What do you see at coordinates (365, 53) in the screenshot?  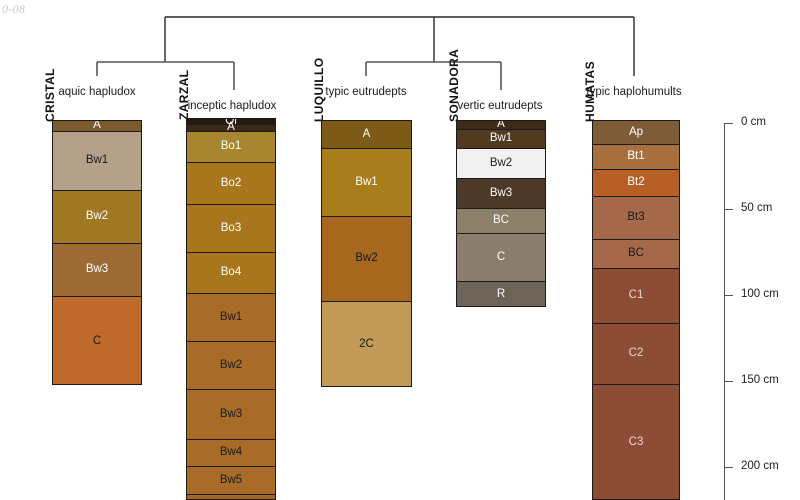 I see `dendrogram` at bounding box center [365, 53].